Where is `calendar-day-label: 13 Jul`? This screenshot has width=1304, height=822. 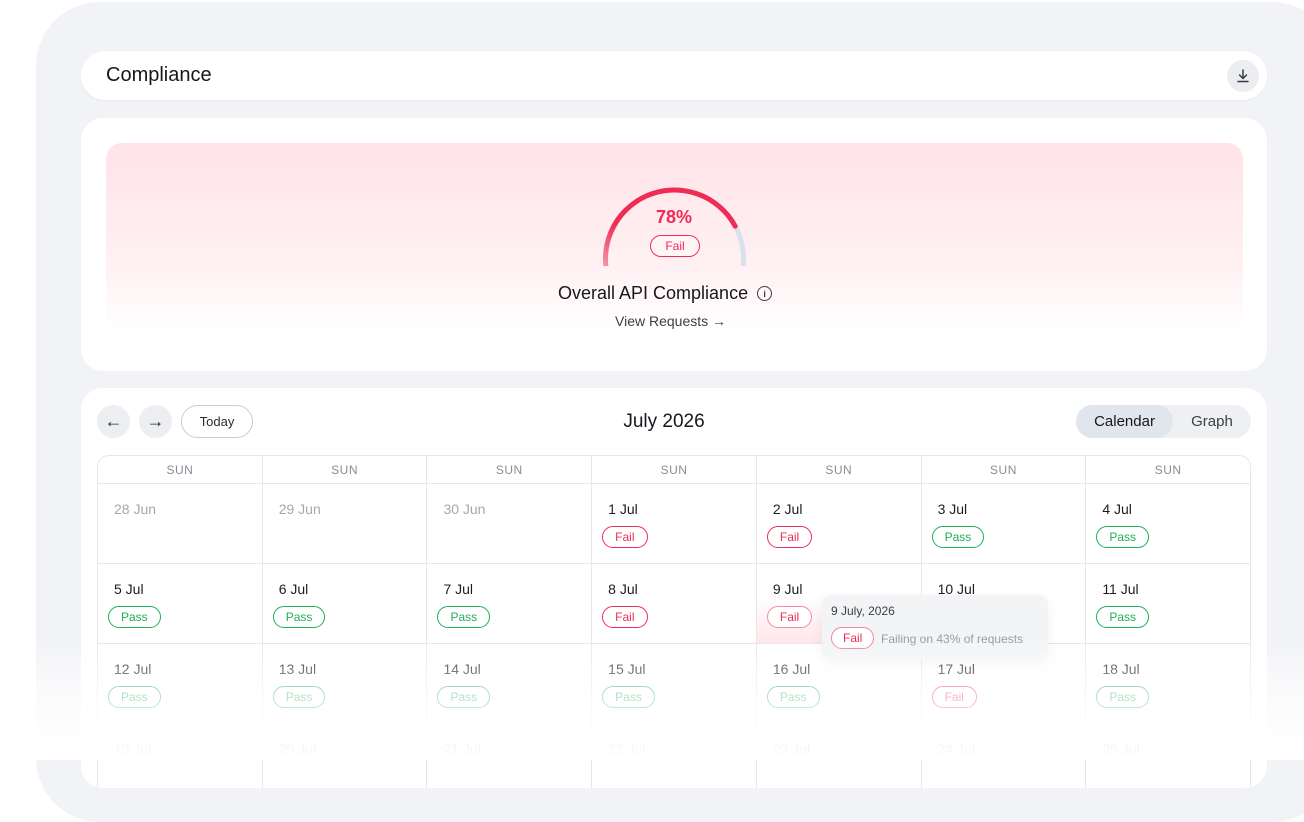 calendar-day-label: 13 Jul is located at coordinates (297, 669).